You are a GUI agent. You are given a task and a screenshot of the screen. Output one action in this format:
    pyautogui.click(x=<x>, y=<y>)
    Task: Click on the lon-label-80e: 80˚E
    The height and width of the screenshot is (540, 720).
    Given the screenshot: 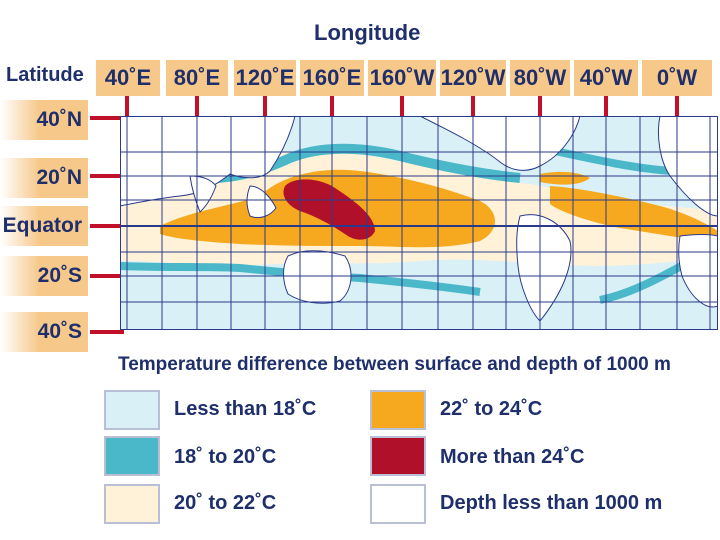 What is the action you would take?
    pyautogui.click(x=197, y=78)
    